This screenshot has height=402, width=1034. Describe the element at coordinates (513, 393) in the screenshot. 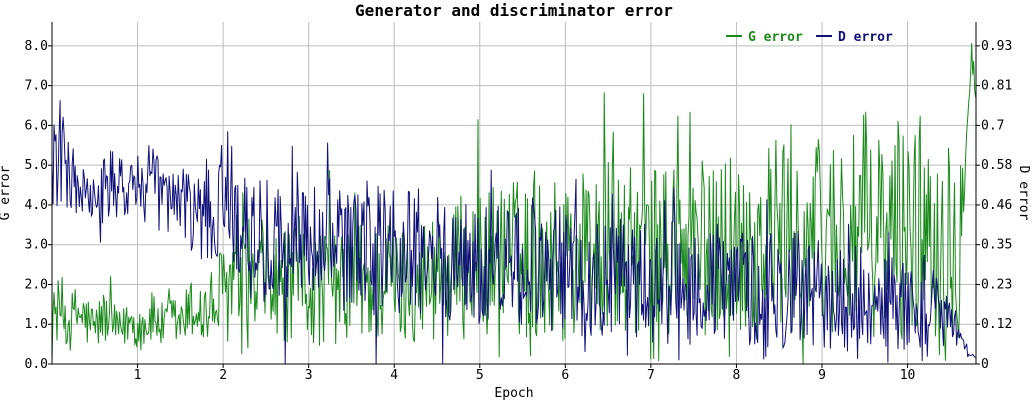

I see `x-axis-label: Epoch` at that location.